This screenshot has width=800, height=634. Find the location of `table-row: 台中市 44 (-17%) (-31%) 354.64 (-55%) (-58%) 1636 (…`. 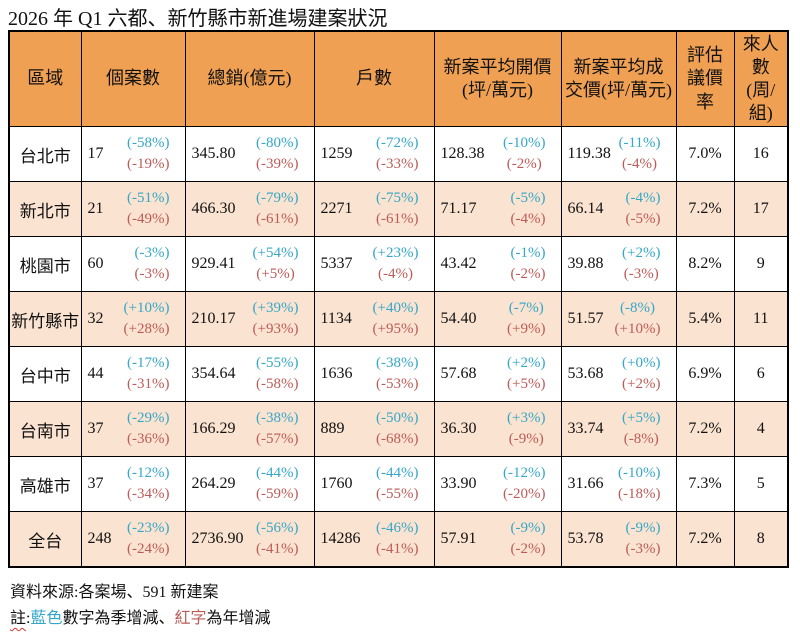

table-row: 台中市 44 (-17%) (-31%) 354.64 (-55%) (-58%) 1636 (… is located at coordinates (398, 374).